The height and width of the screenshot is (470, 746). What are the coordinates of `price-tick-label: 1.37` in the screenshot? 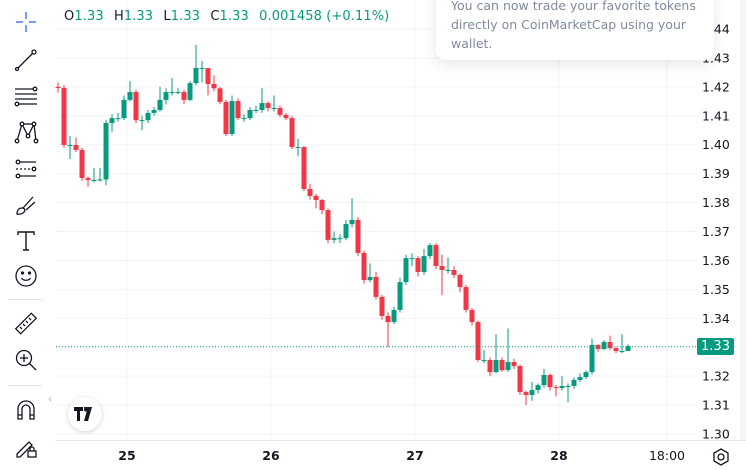 It's located at (716, 231).